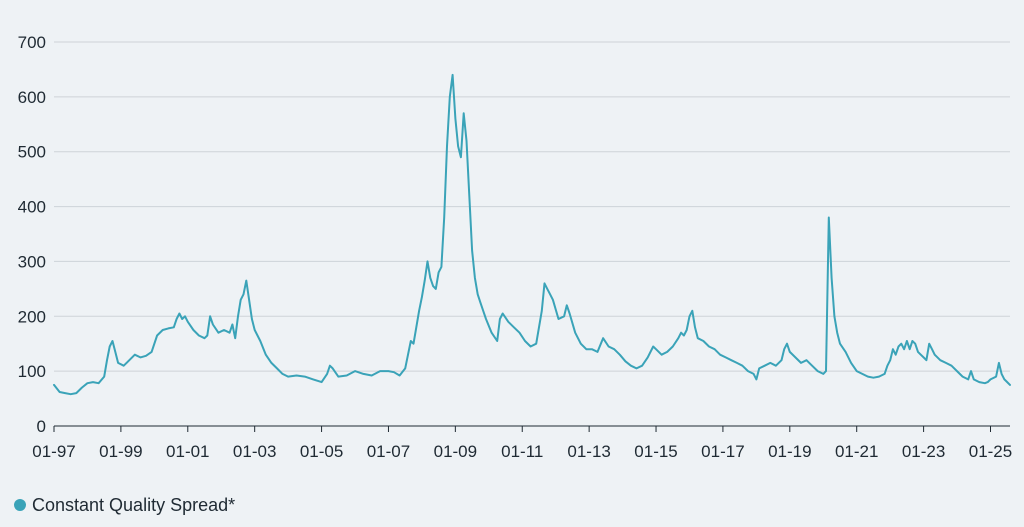  What do you see at coordinates (856, 451) in the screenshot?
I see `x-tick-label: 01-21` at bounding box center [856, 451].